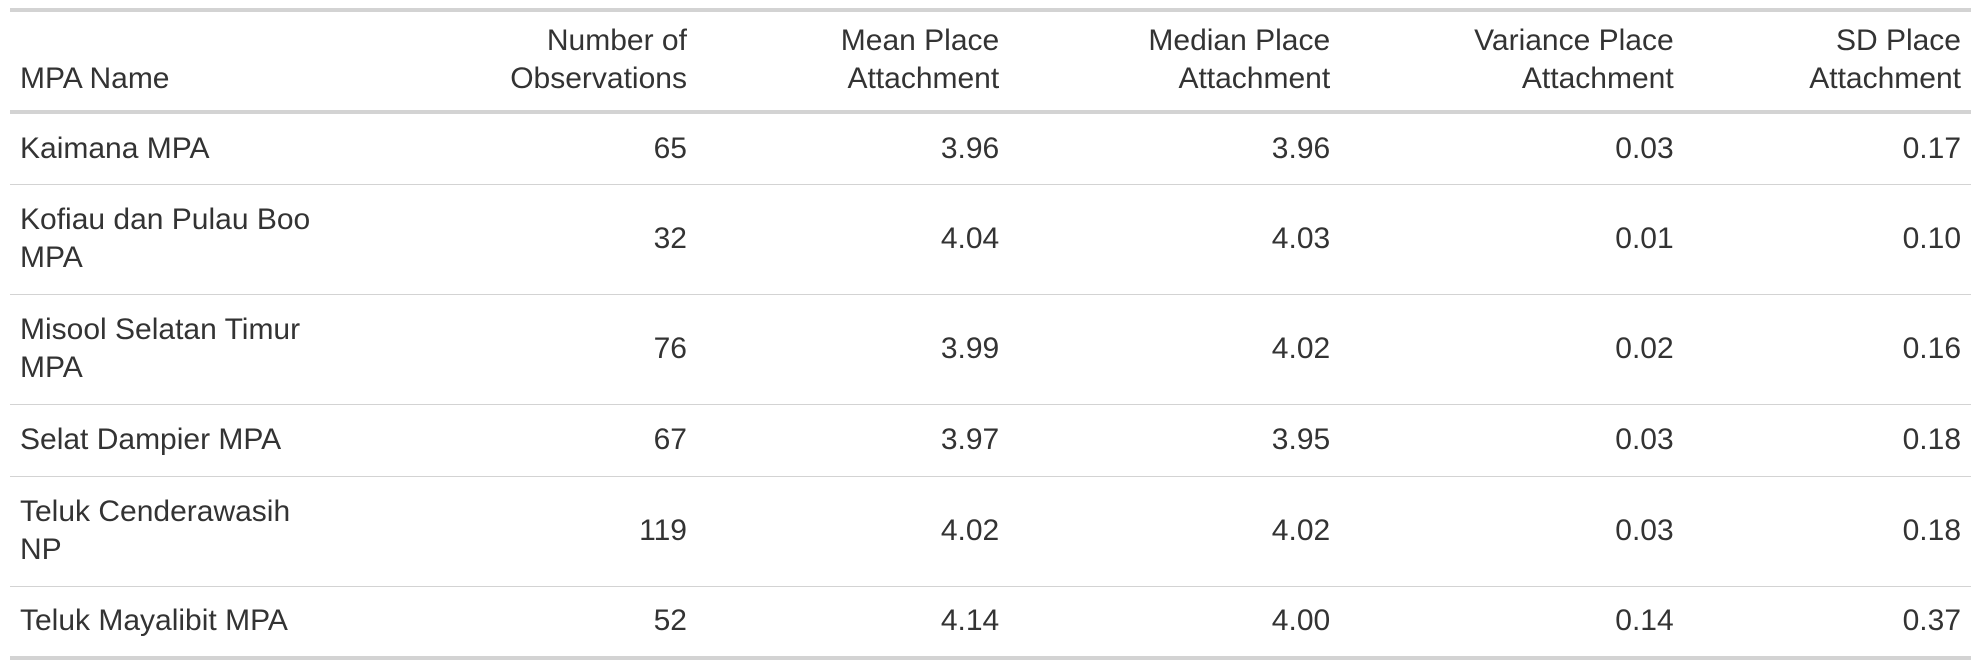 This screenshot has width=1972, height=670. What do you see at coordinates (1931, 621) in the screenshot?
I see `sd-cell: 0.37` at bounding box center [1931, 621].